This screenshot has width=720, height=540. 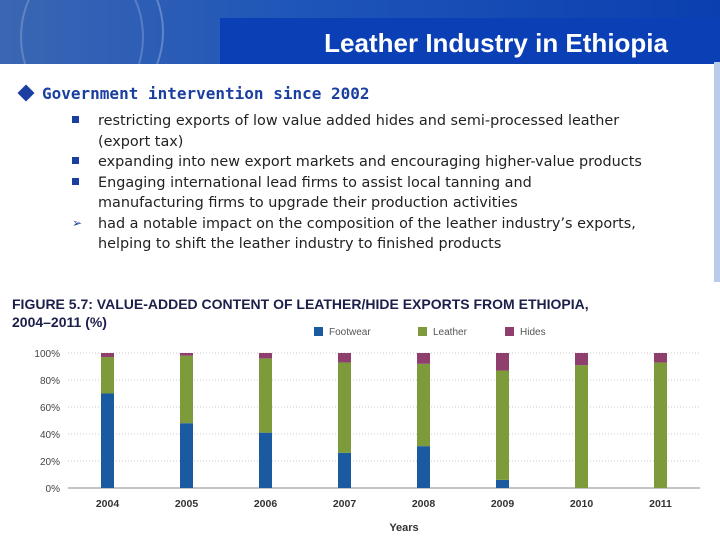 I want to click on x-tick-label: 2011, so click(x=660, y=504).